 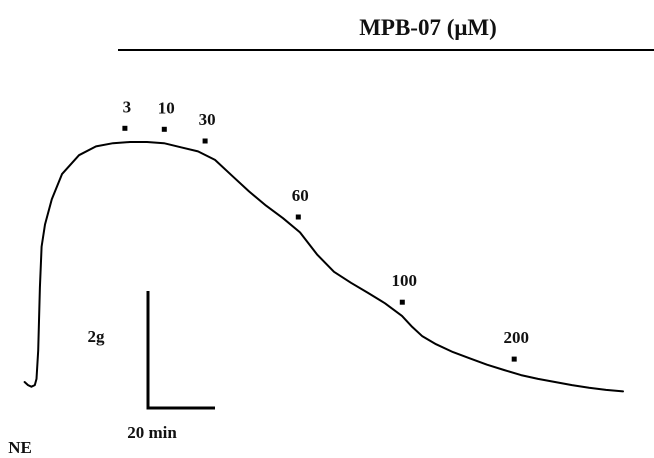 I want to click on dose-marker-label: 200, so click(x=516, y=337).